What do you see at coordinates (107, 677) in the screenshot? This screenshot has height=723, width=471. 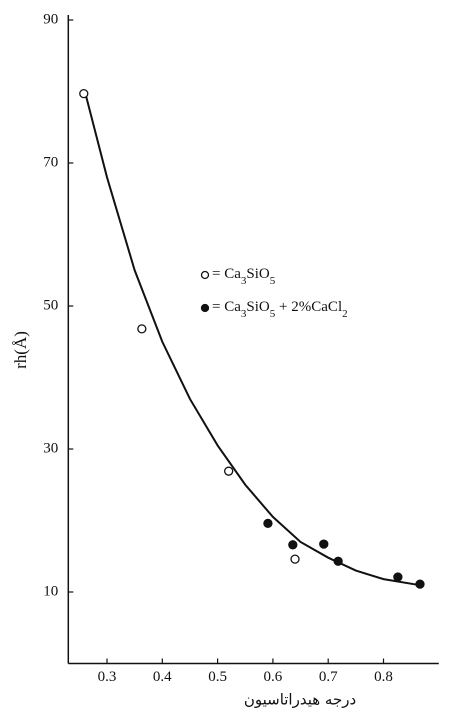 I see `x-tick-label: 0.3` at bounding box center [107, 677].